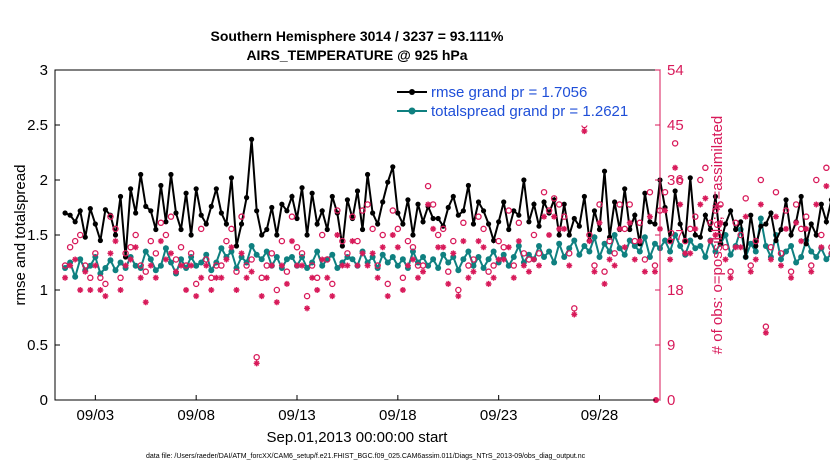  What do you see at coordinates (446, 248) in the screenshot?
I see `totalspread-series` at bounding box center [446, 248].